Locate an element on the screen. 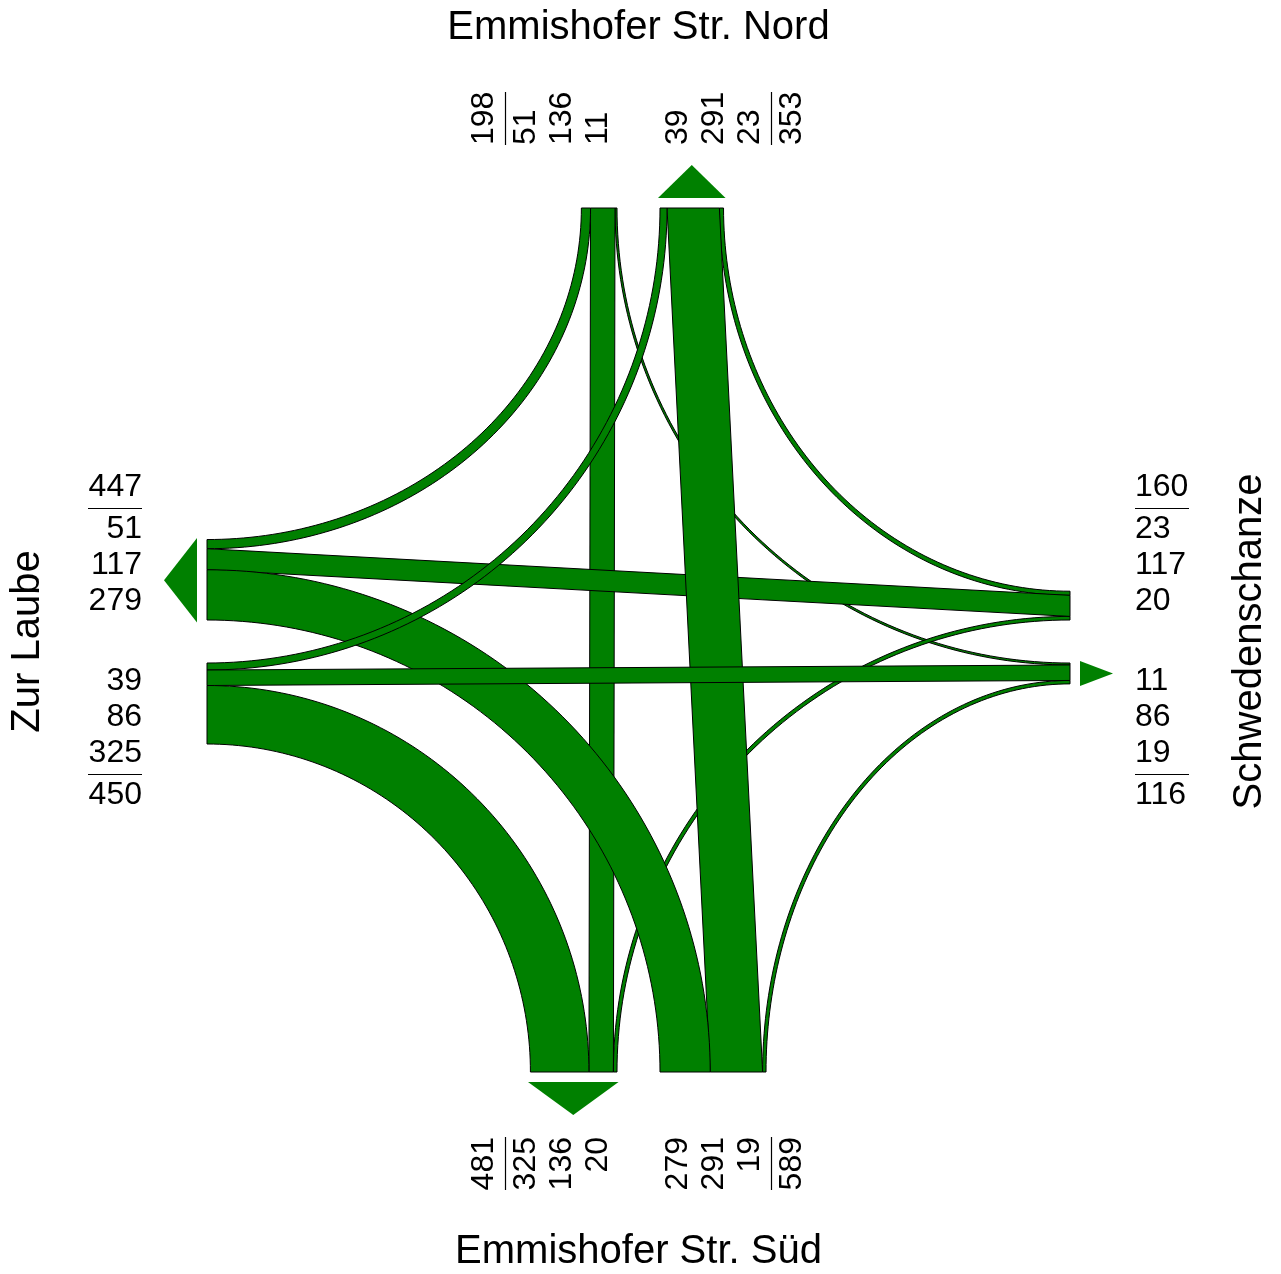 This screenshot has height=1274, width=1281. text: 39 is located at coordinates (124, 679).